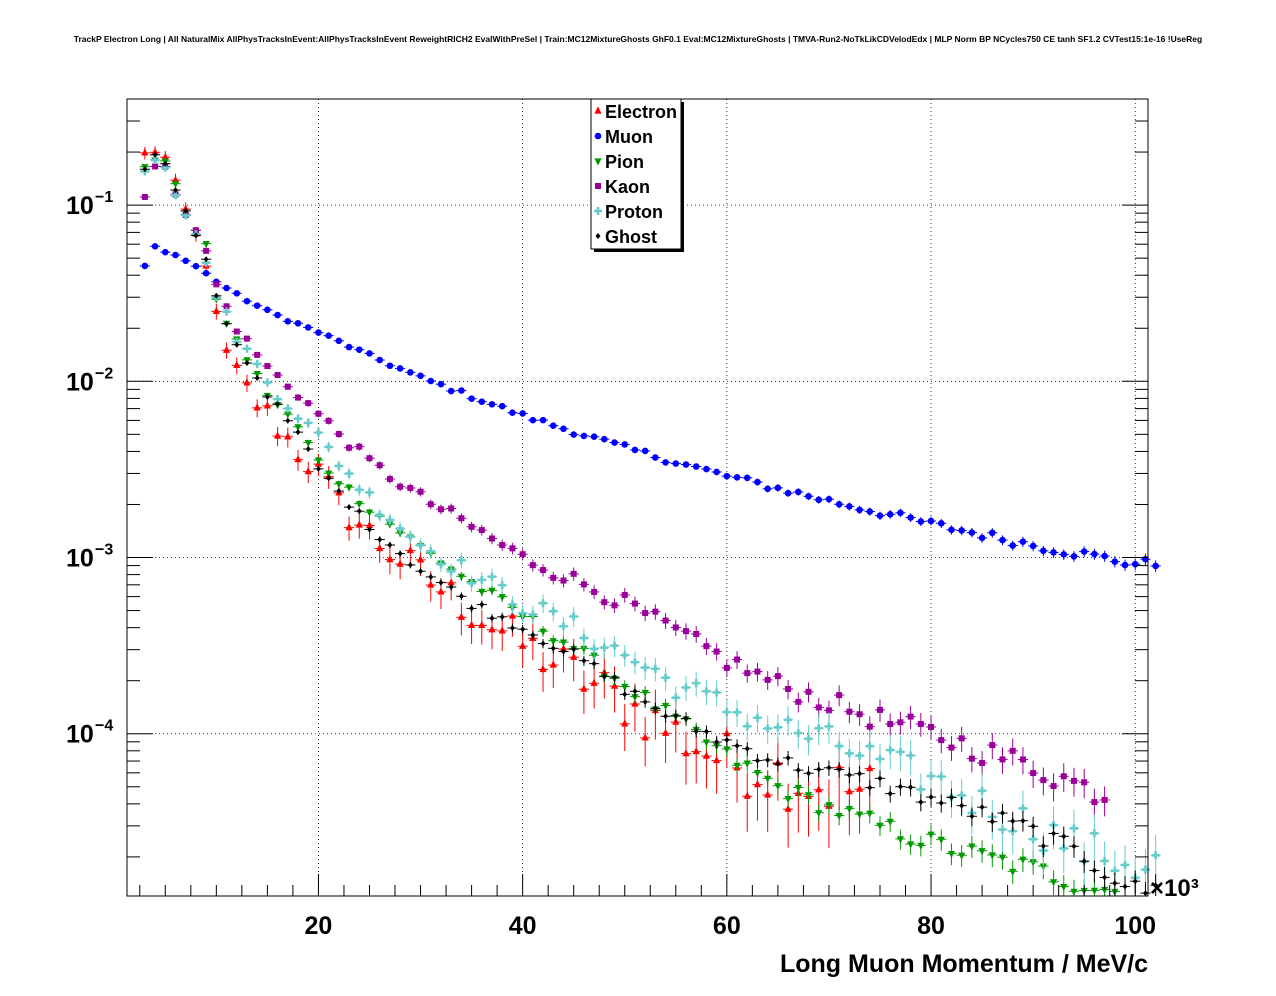 This screenshot has width=1276, height=996. Describe the element at coordinates (523, 926) in the screenshot. I see `x-tick-label: 40` at that location.